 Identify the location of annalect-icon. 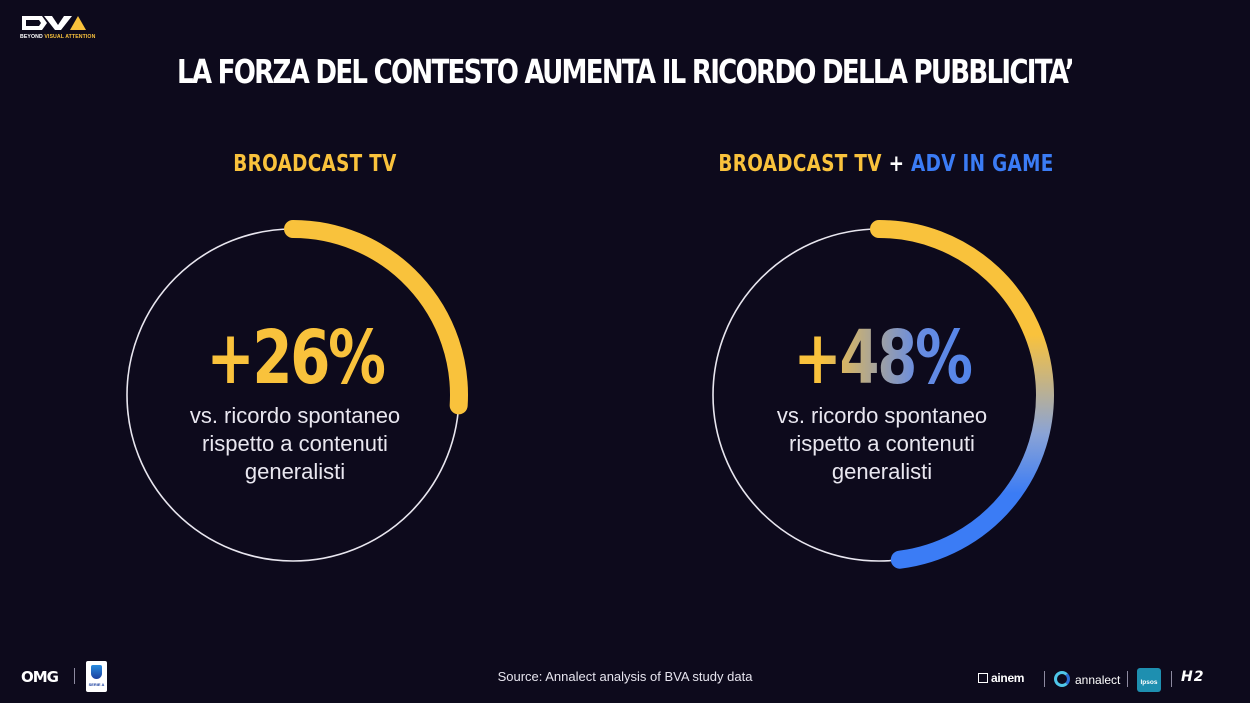
(1062, 679).